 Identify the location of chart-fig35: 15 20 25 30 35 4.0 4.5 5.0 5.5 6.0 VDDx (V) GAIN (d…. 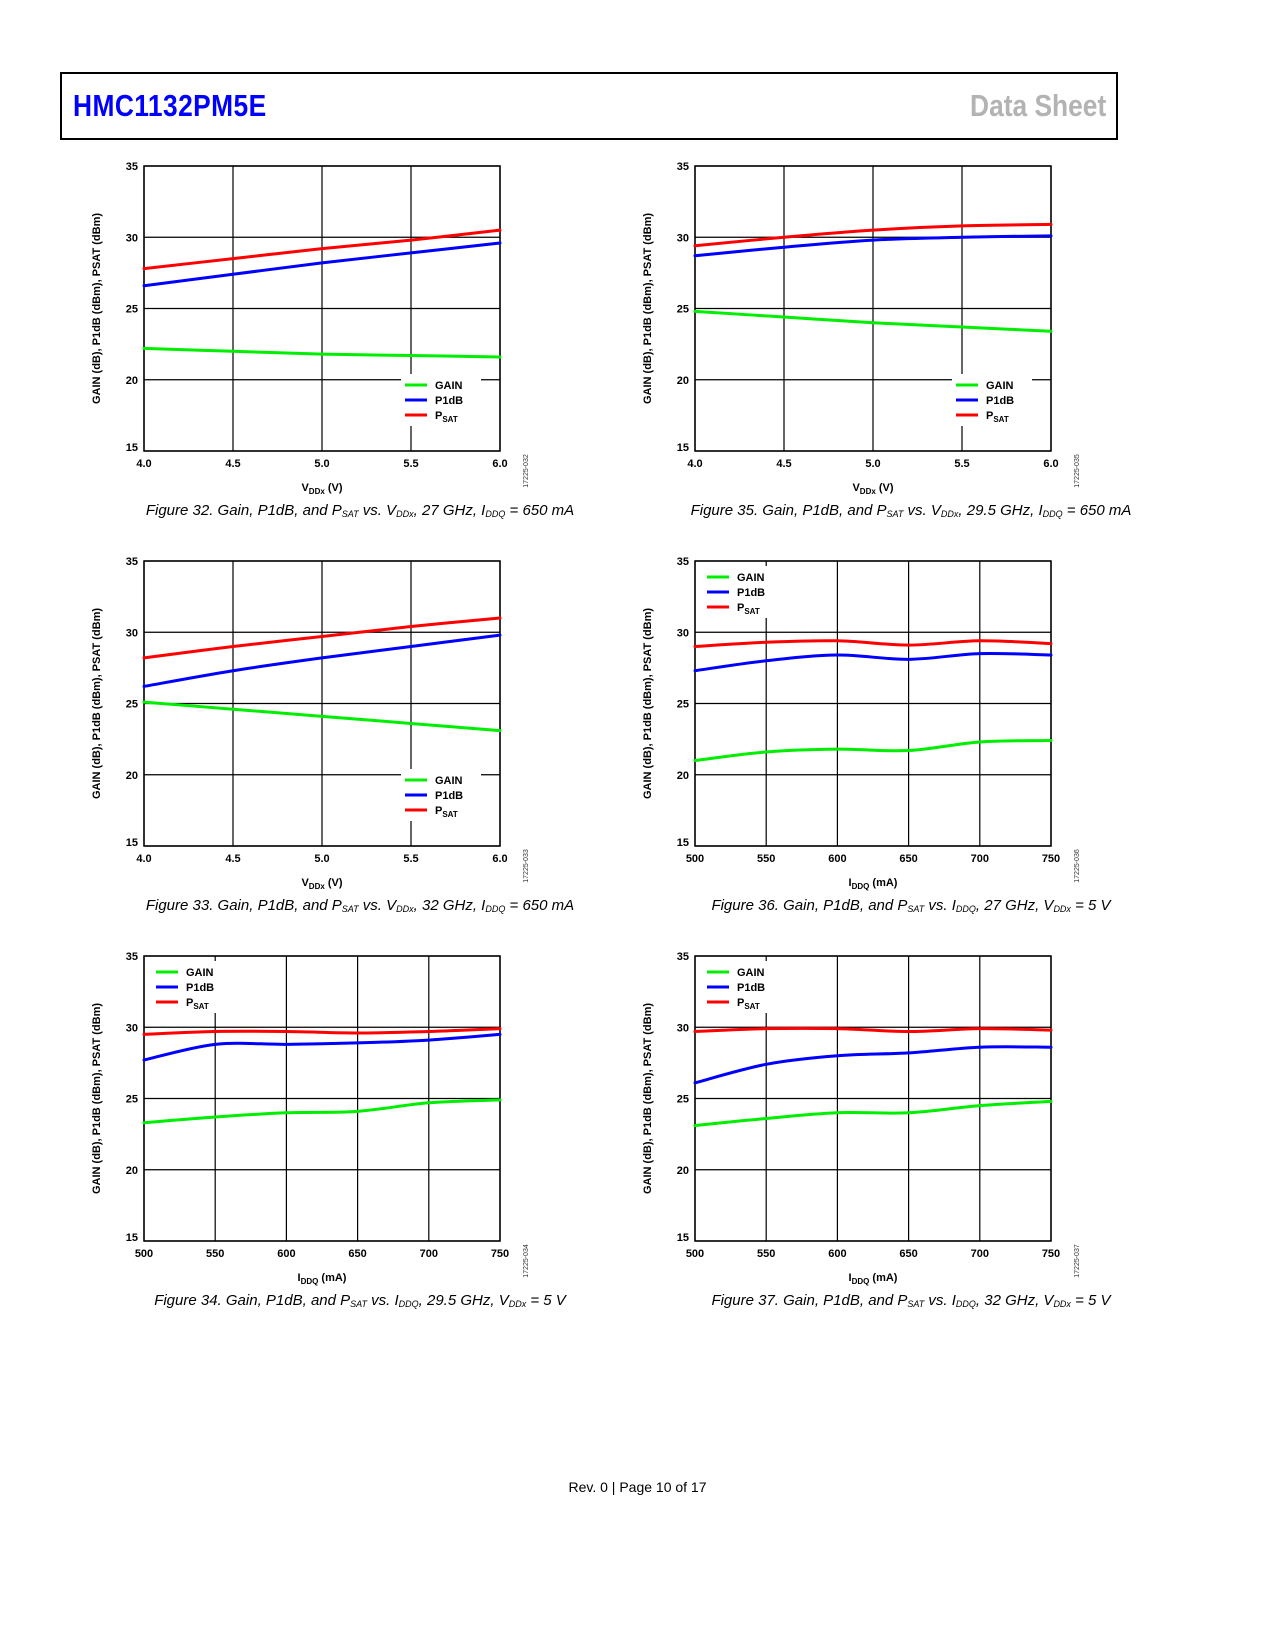
(866, 321).